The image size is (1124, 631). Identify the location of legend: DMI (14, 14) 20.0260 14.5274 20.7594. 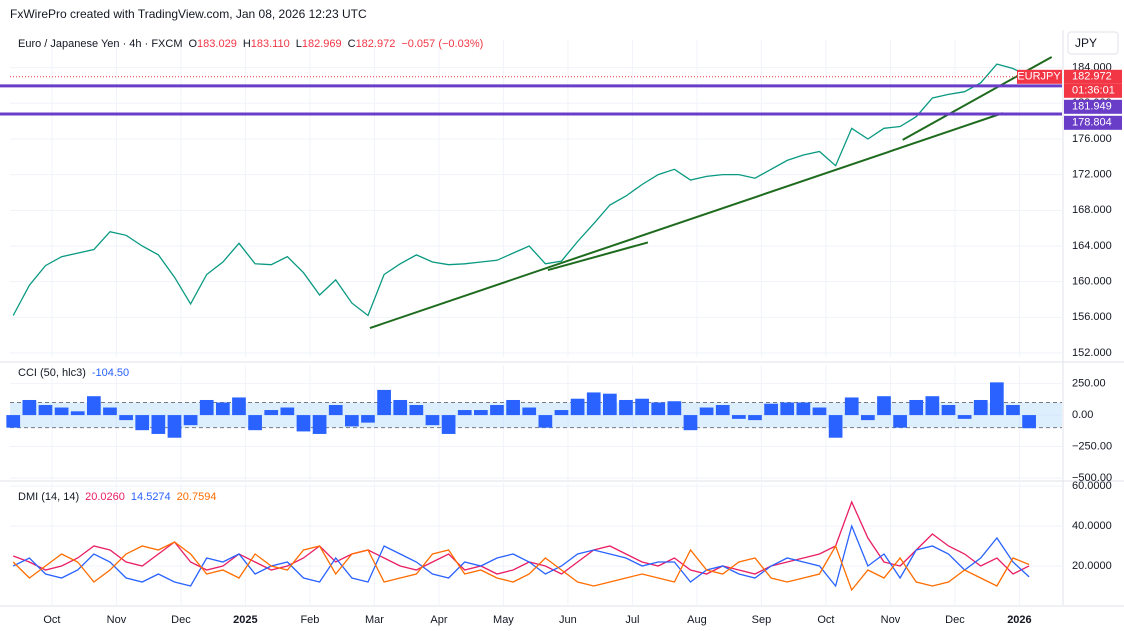
(117, 497).